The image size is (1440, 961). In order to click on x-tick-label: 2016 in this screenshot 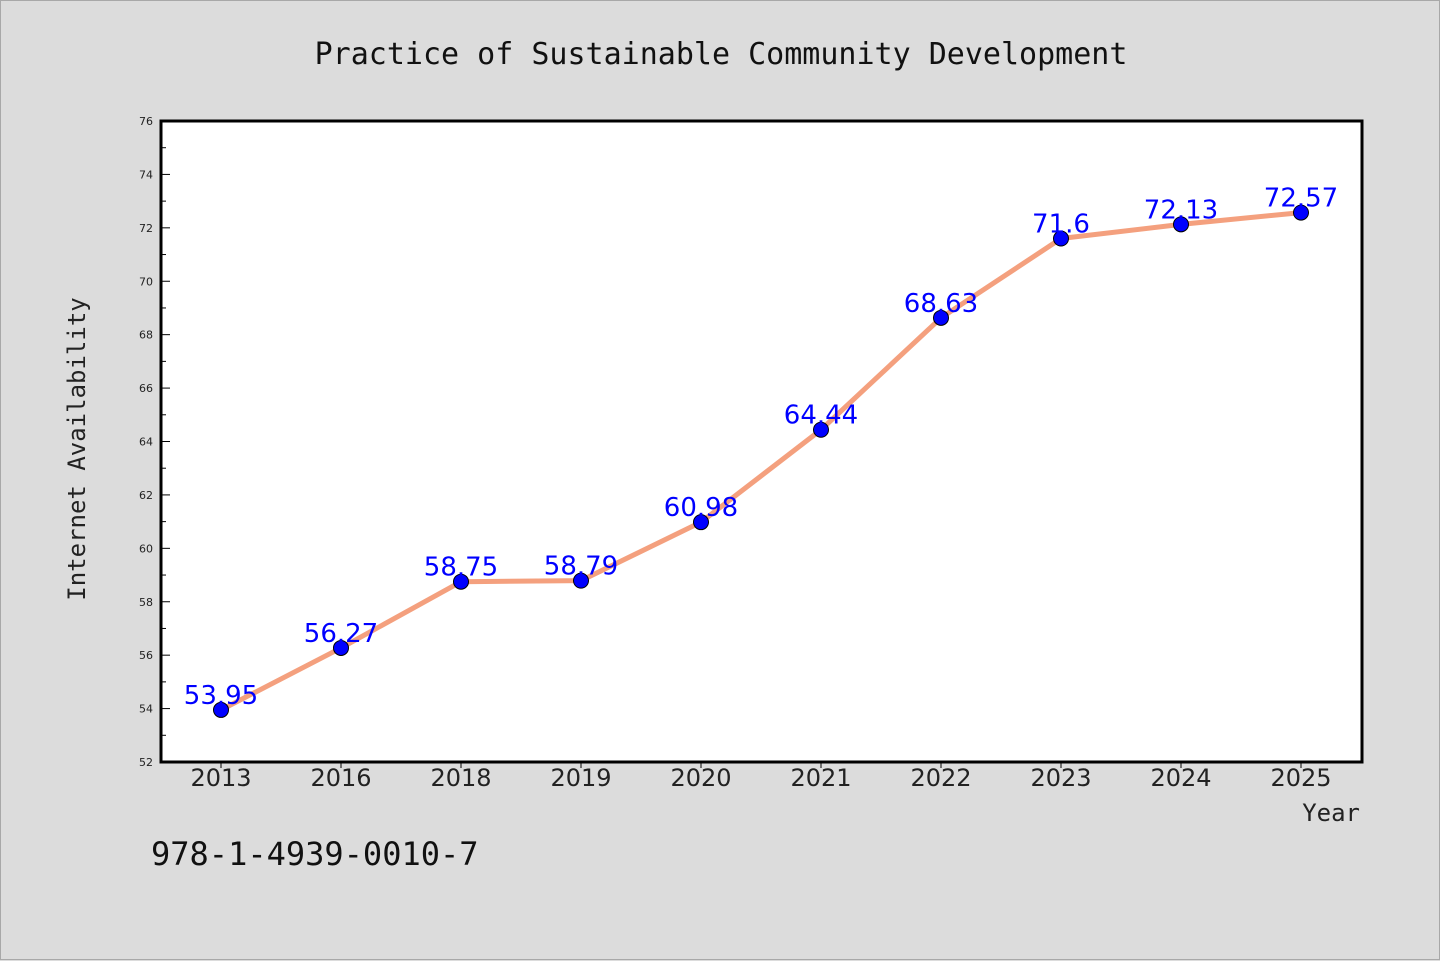, I will do `click(340, 778)`.